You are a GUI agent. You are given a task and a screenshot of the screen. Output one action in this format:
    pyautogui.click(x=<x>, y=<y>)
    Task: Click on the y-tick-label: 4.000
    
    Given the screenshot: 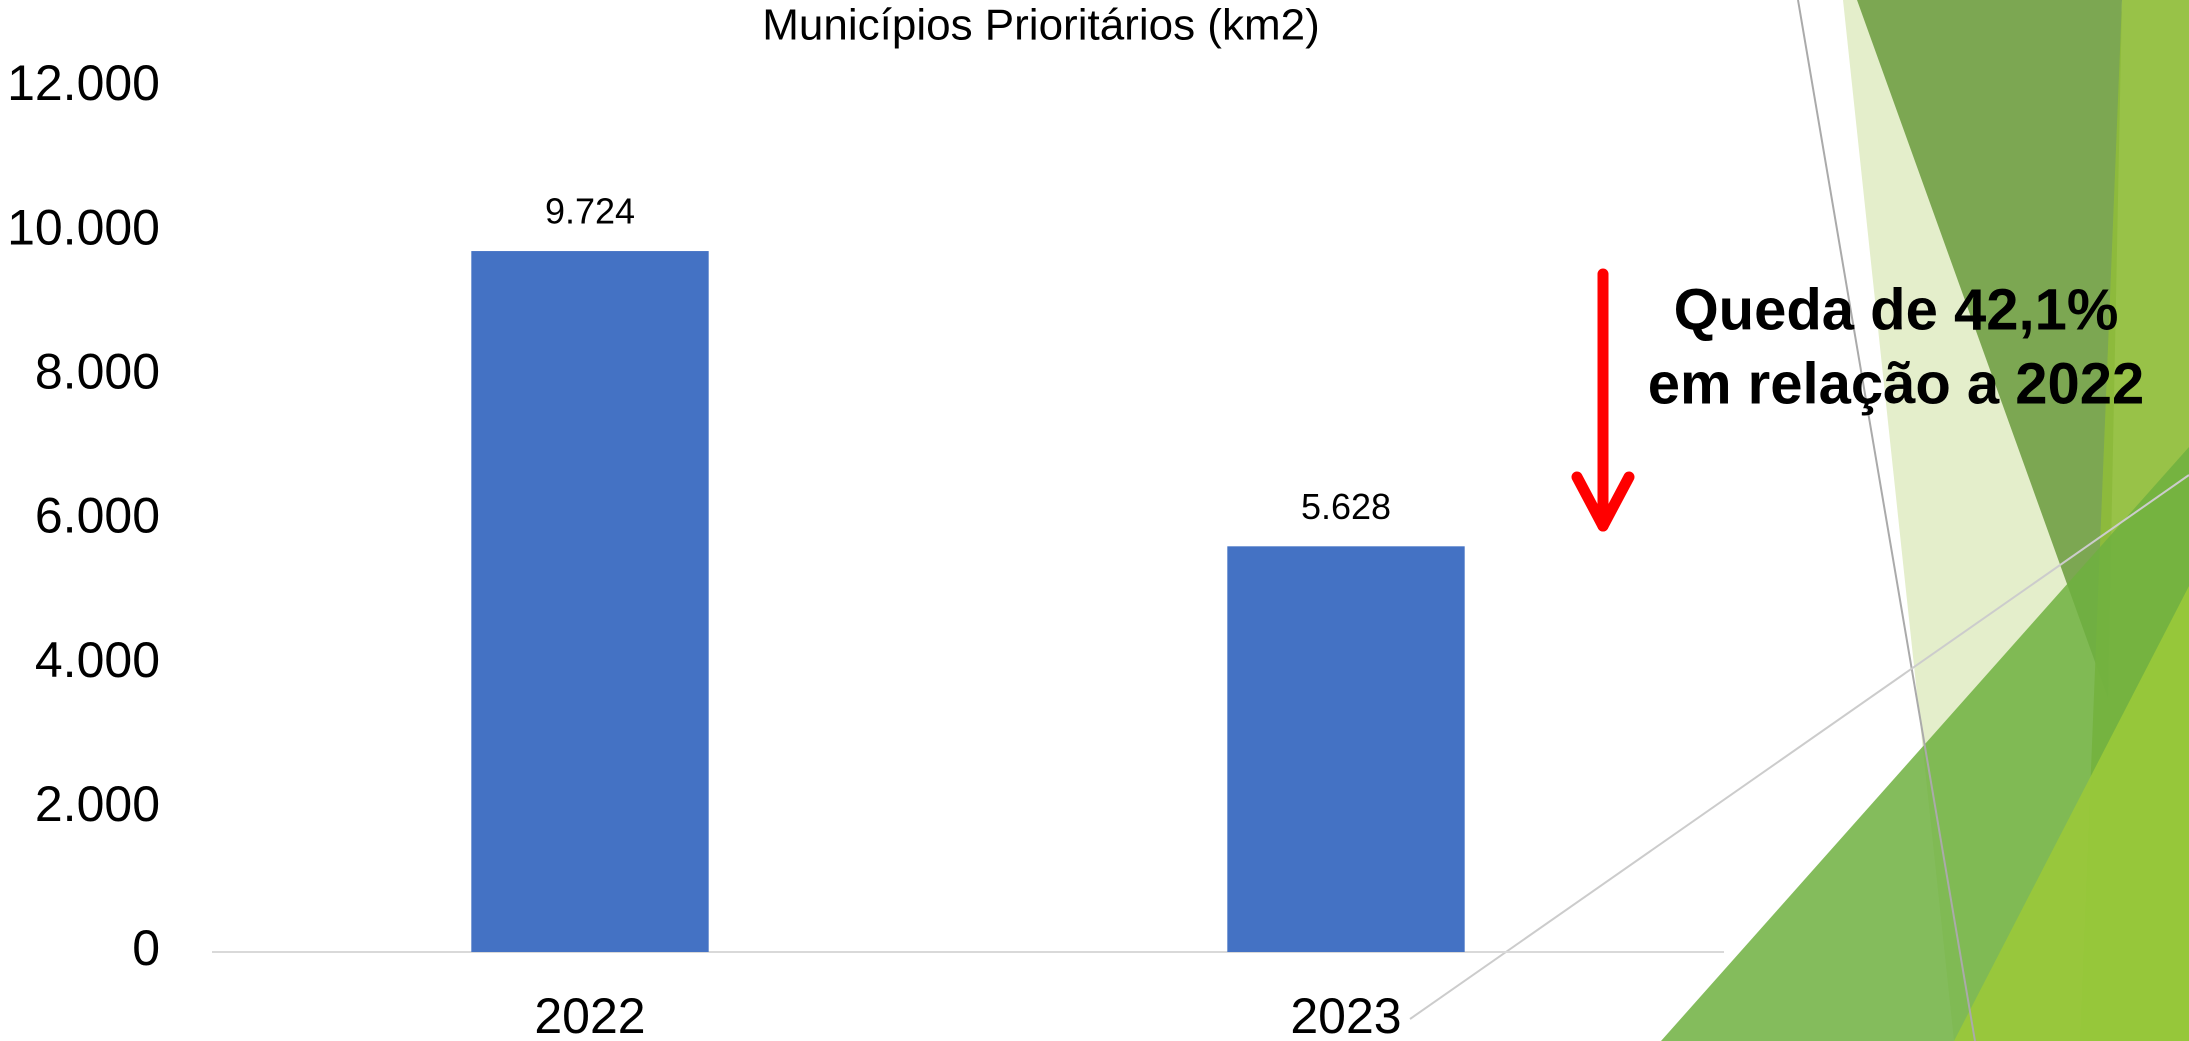 What is the action you would take?
    pyautogui.click(x=97, y=660)
    